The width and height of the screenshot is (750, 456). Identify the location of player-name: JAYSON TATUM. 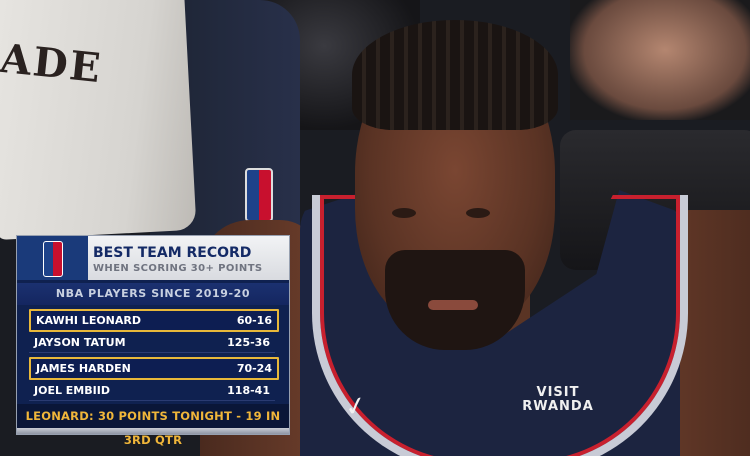
(80, 342).